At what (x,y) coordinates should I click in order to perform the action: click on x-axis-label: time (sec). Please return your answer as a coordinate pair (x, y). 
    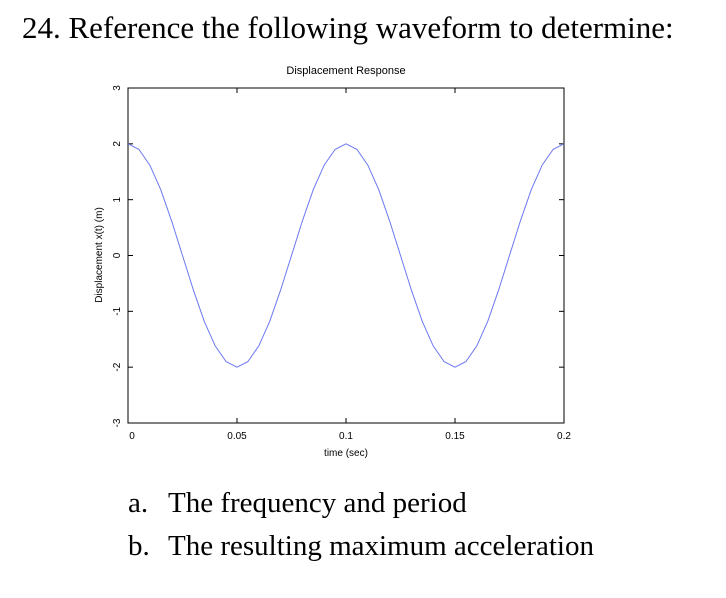
    Looking at the image, I should click on (346, 453).